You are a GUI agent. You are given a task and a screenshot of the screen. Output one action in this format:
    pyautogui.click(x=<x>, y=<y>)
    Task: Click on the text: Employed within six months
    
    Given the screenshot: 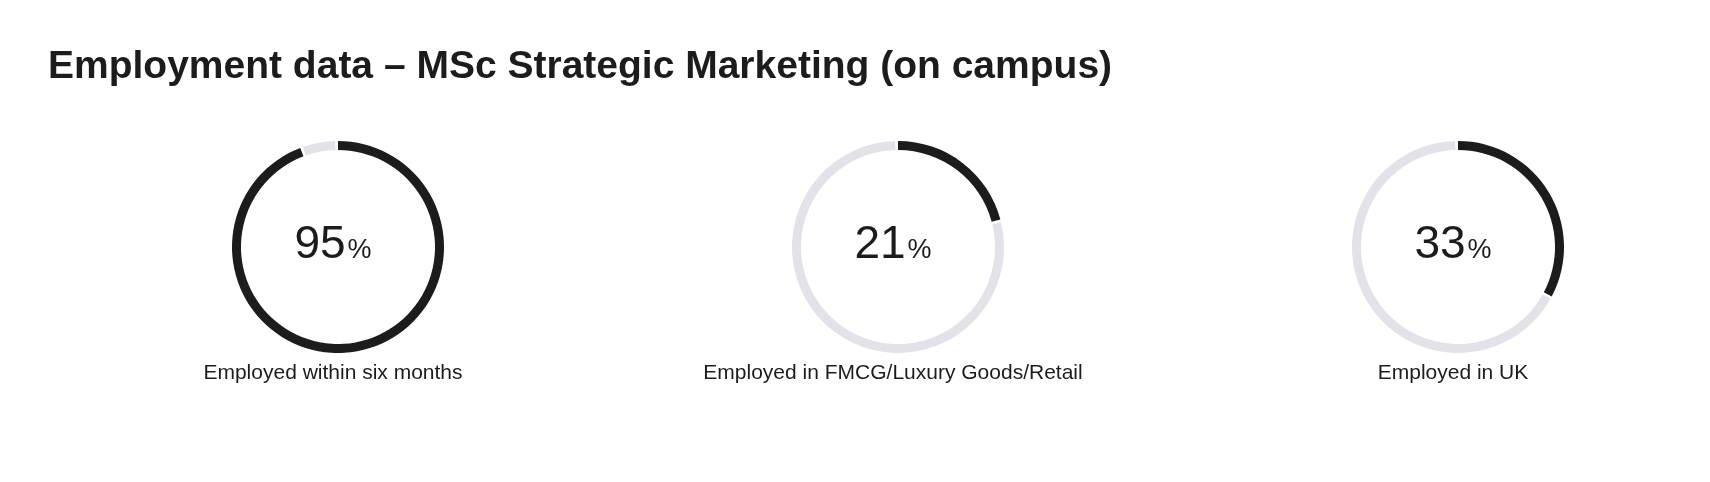 What is the action you would take?
    pyautogui.click(x=333, y=371)
    